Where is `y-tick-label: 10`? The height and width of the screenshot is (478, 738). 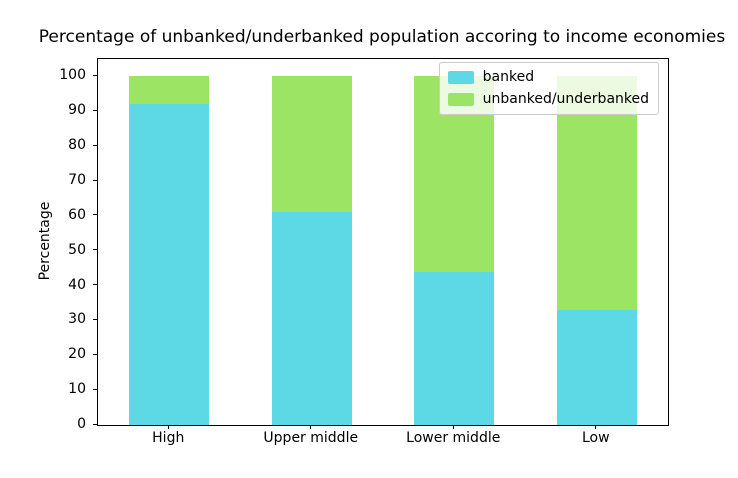 y-tick-label: 10 is located at coordinates (77, 389).